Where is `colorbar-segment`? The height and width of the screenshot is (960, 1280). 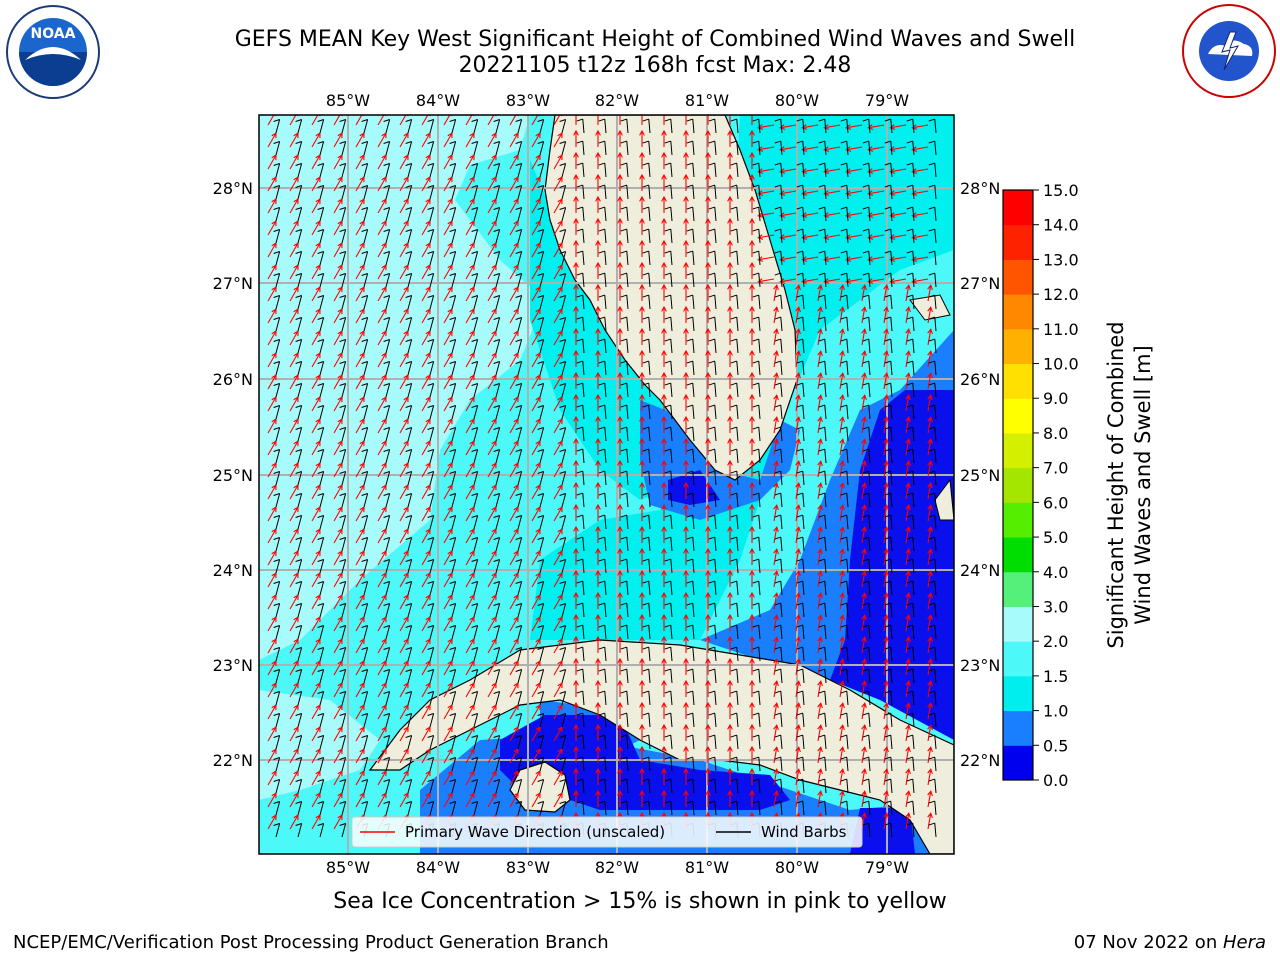
colorbar-segment is located at coordinates (1018, 346).